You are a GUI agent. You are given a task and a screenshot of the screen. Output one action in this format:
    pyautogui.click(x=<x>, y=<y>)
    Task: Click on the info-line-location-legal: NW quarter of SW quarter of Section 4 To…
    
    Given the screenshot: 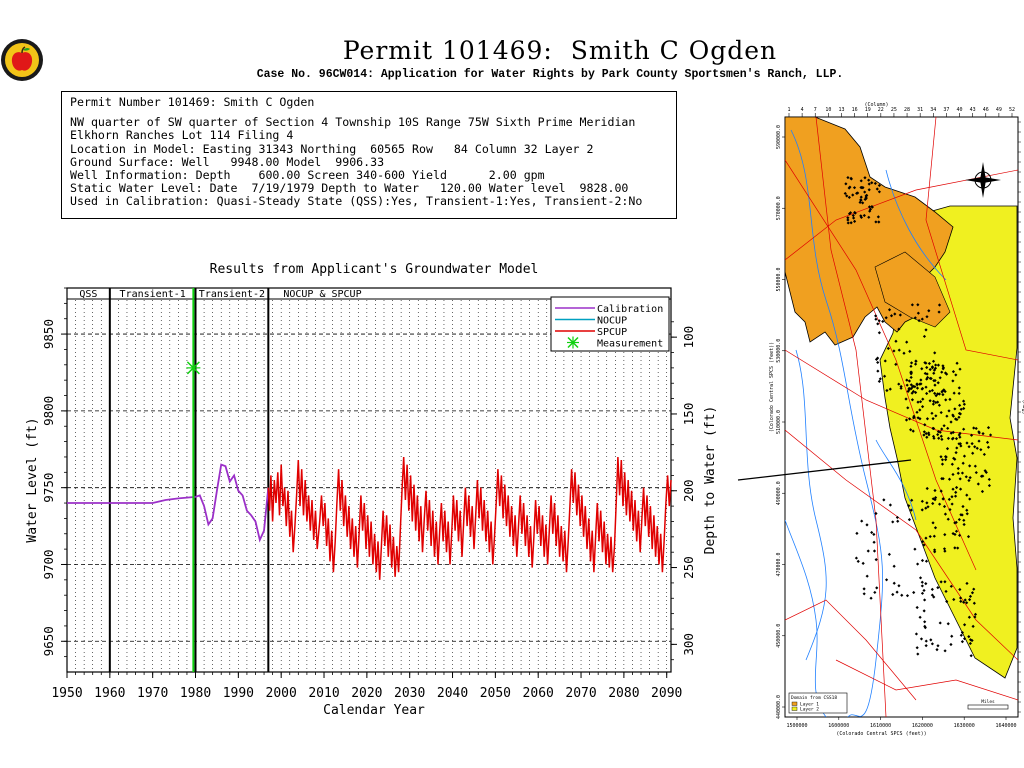 What is the action you would take?
    pyautogui.click(x=353, y=122)
    